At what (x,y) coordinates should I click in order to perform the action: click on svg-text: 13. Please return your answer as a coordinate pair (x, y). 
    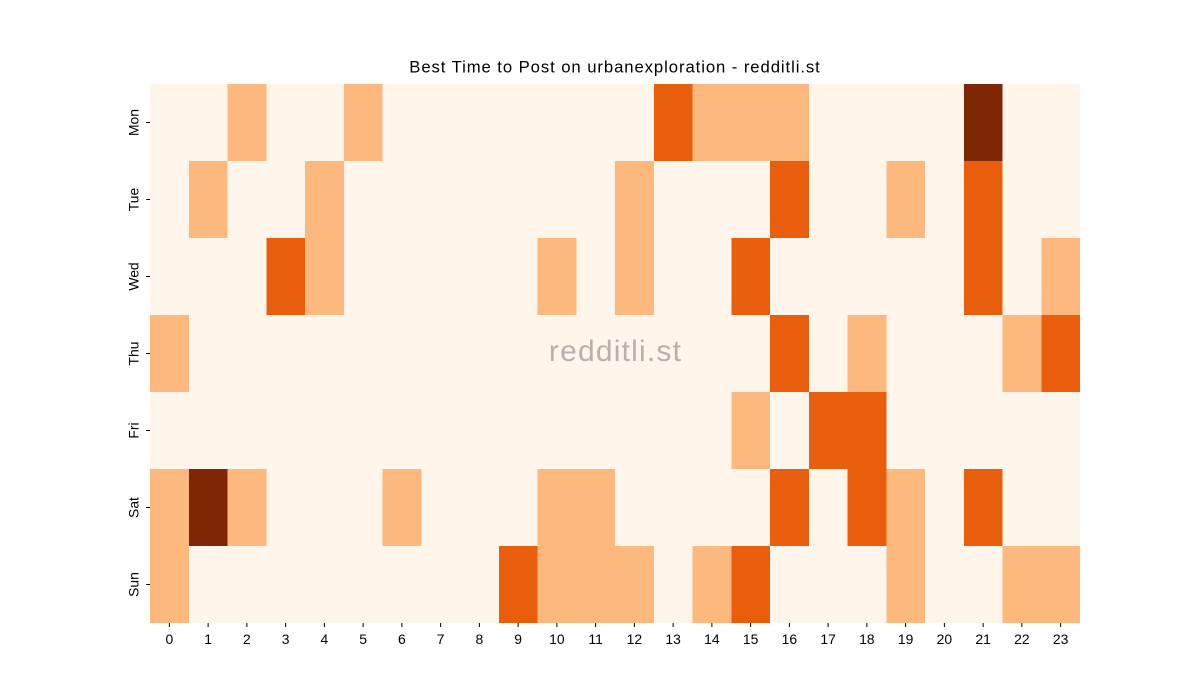
    Looking at the image, I should click on (673, 639).